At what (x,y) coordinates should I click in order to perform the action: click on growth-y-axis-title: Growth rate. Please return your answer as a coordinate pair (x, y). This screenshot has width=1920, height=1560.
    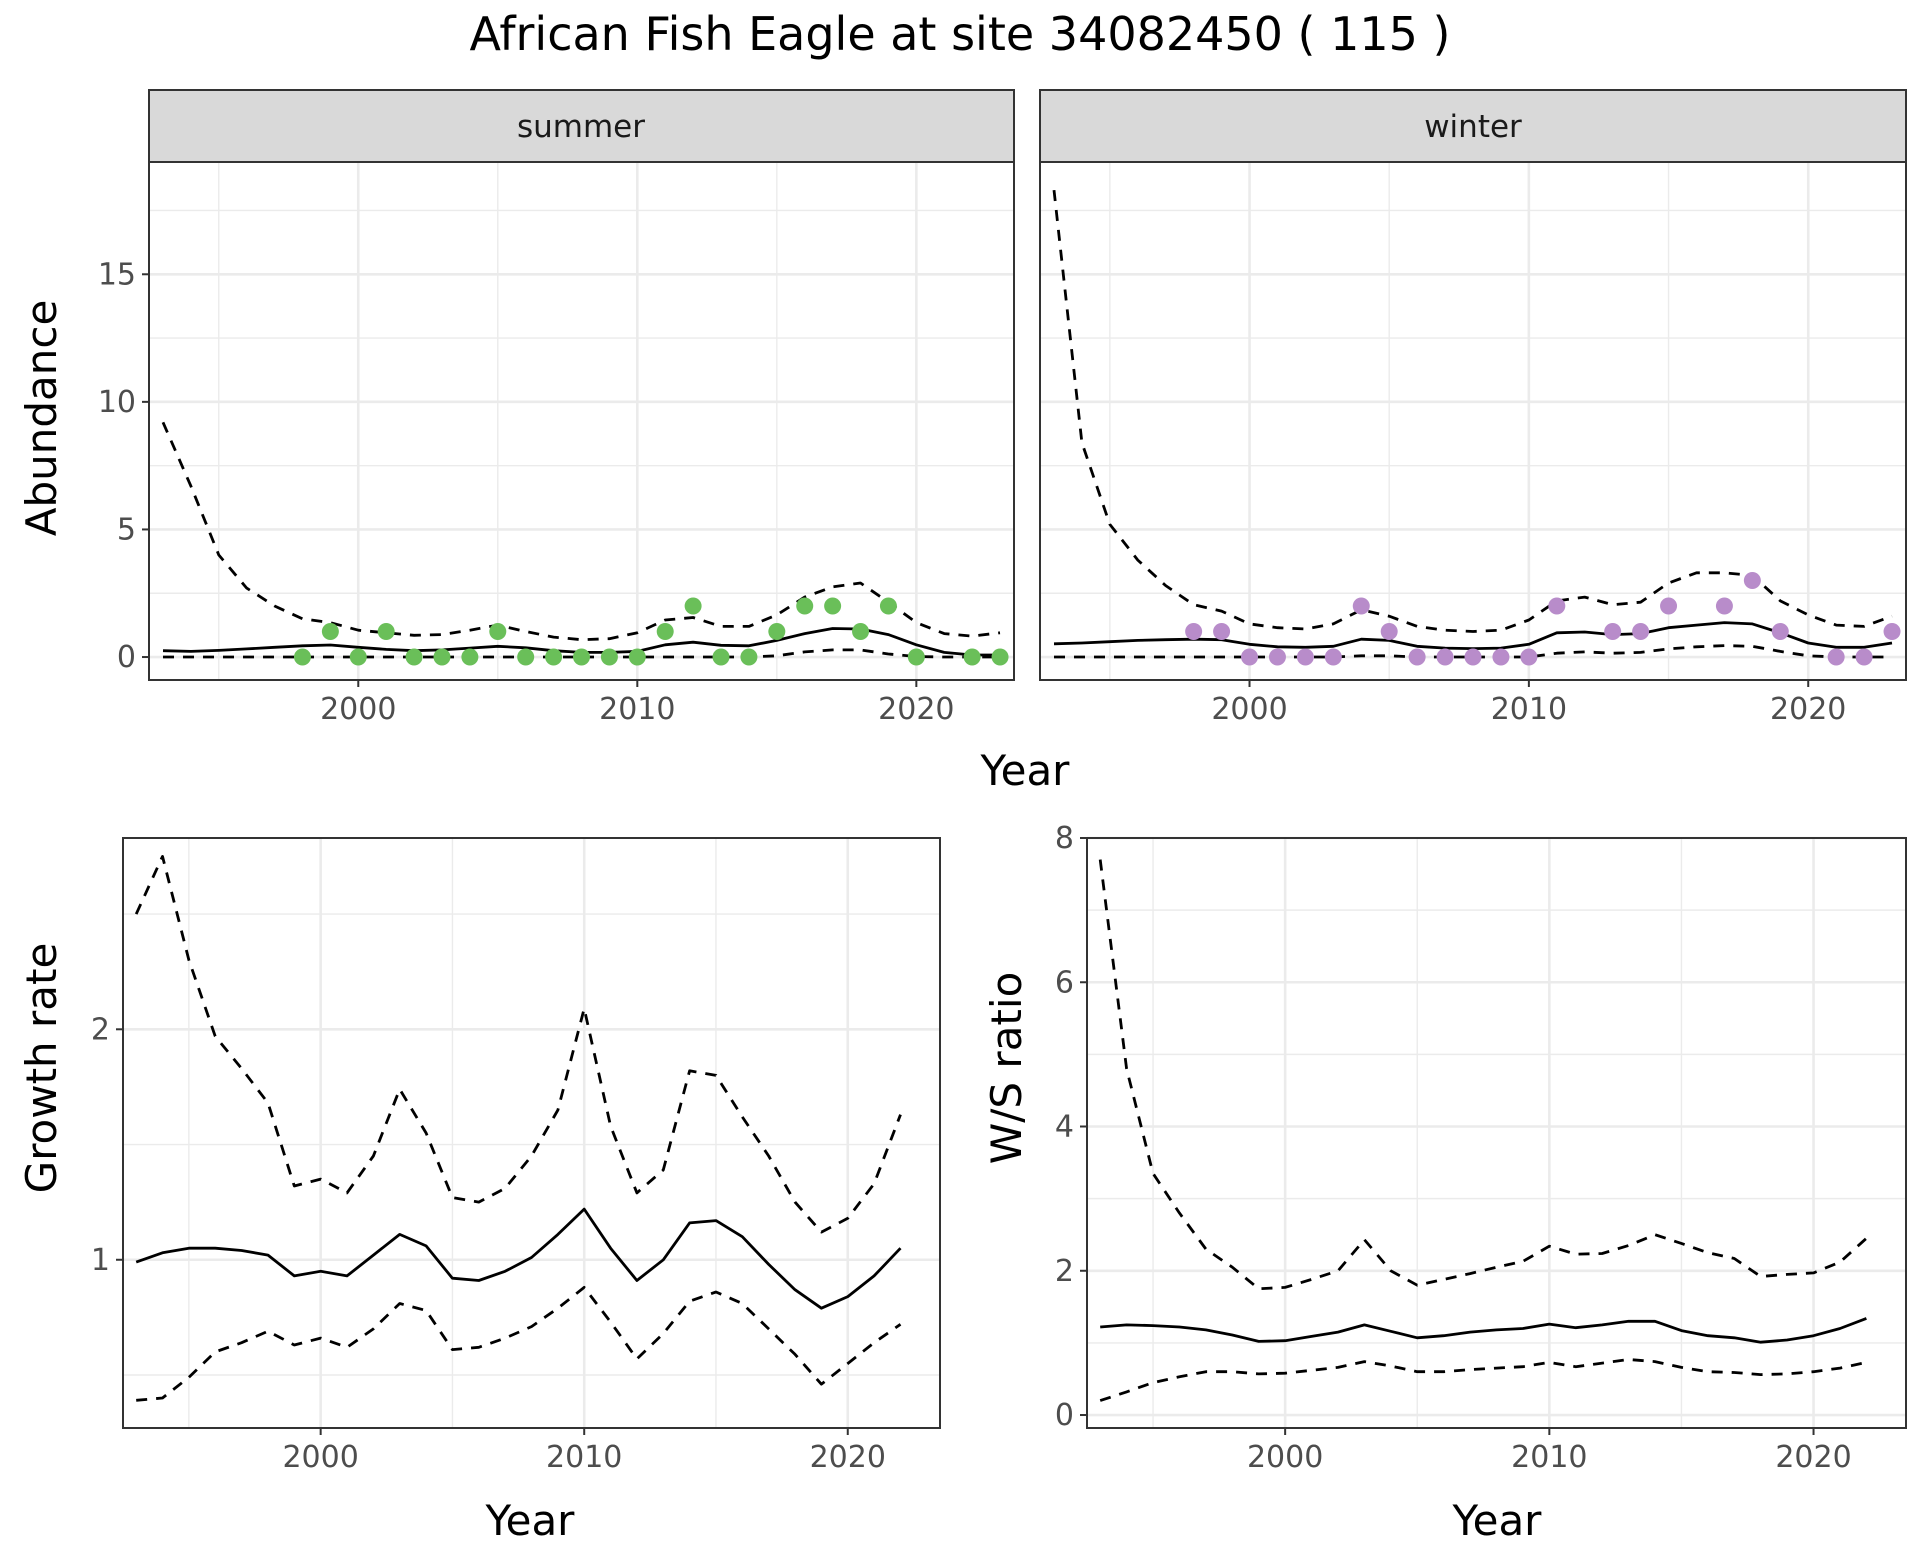
    Looking at the image, I should click on (41, 1068).